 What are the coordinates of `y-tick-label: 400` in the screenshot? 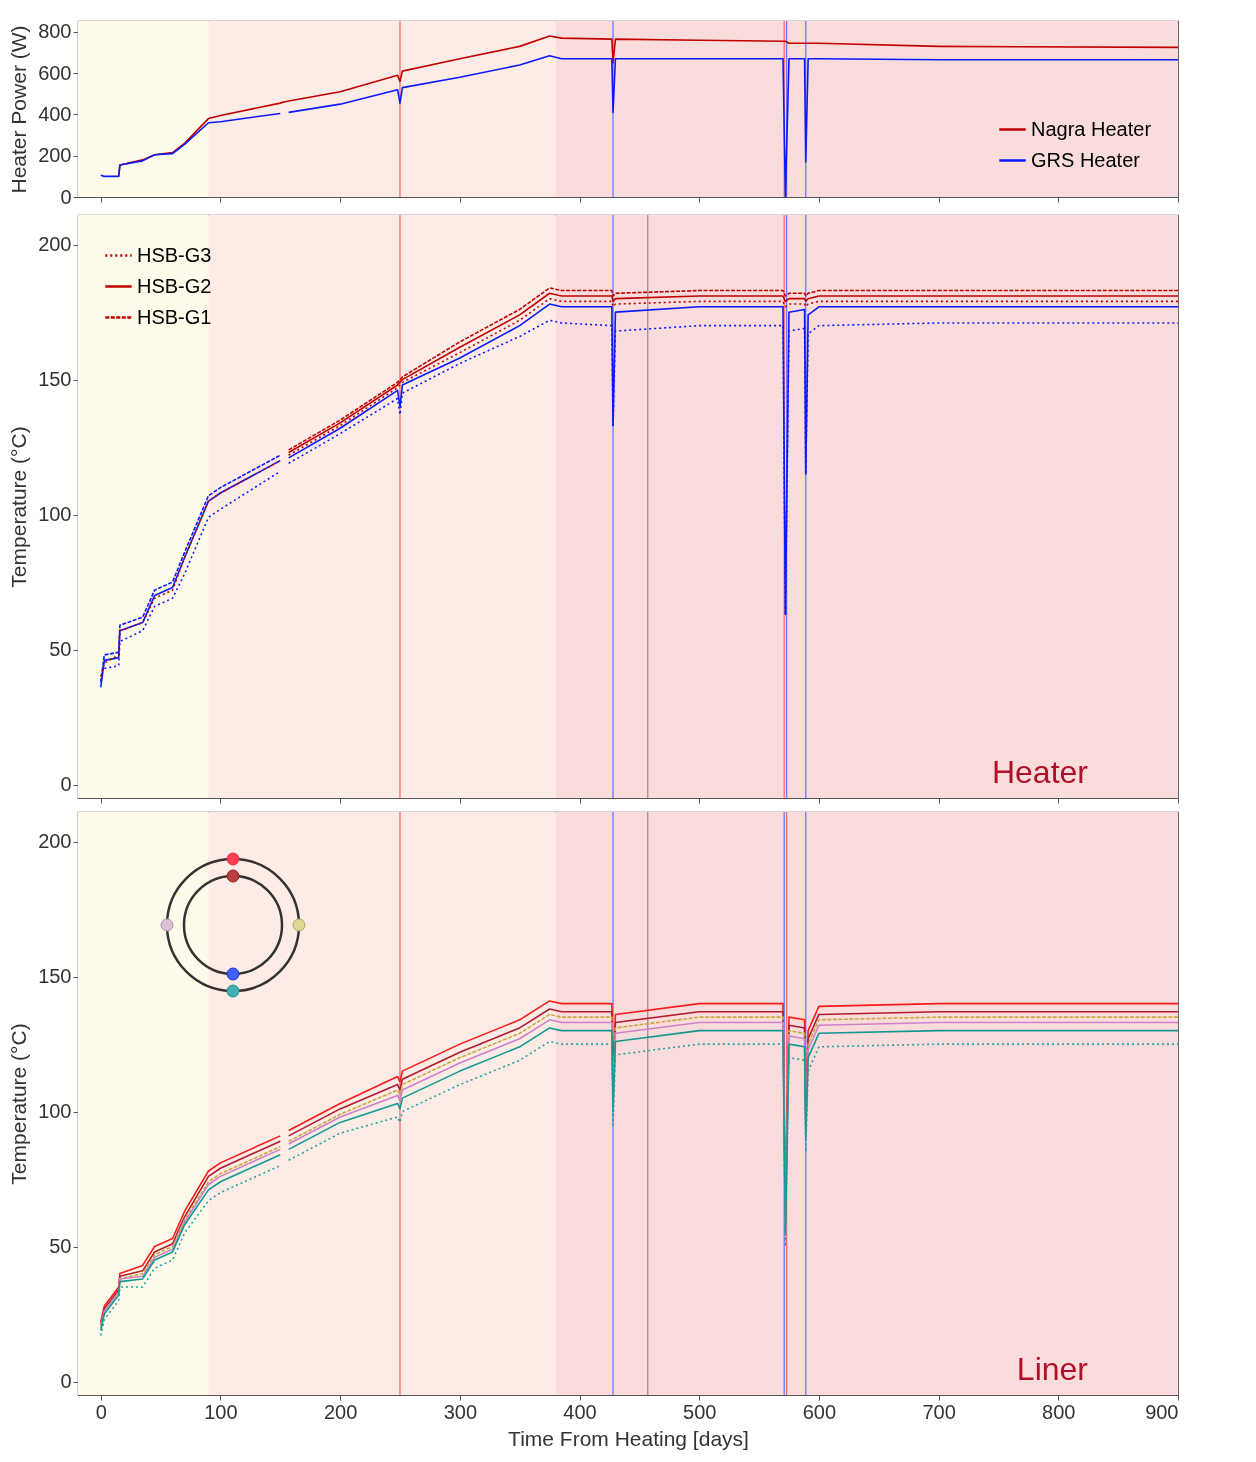 It's located at (55, 113).